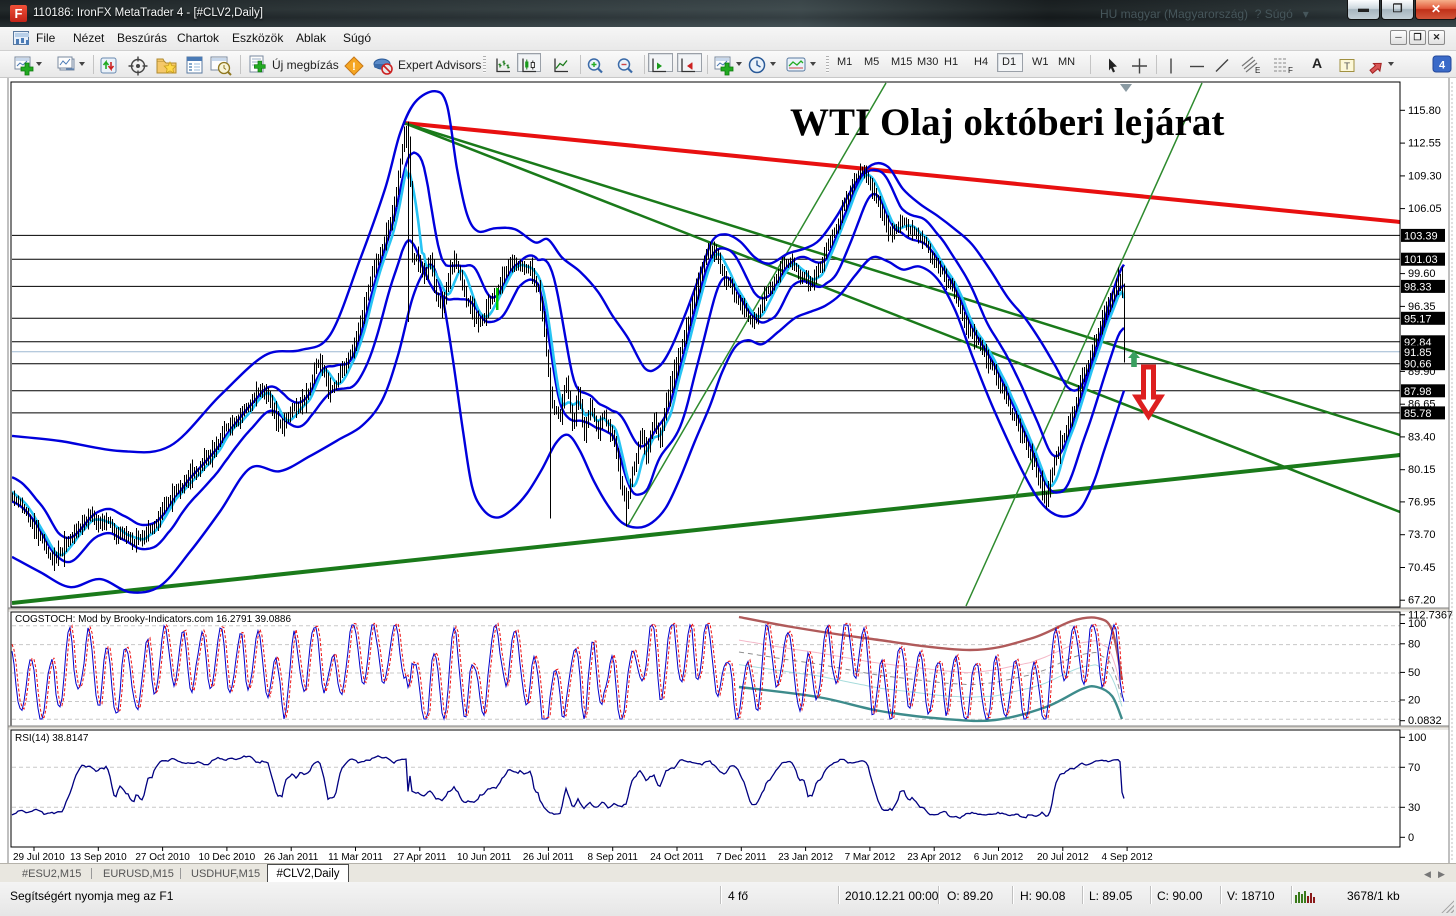 The image size is (1456, 916). Describe the element at coordinates (1422, 601) in the screenshot. I see `svg-text: 67.20` at that location.